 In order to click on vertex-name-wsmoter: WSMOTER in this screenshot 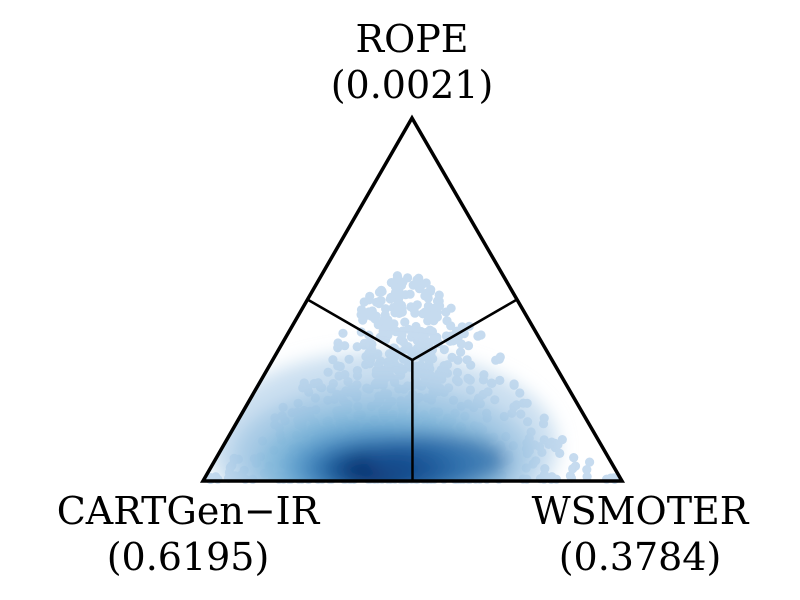, I will do `click(640, 511)`.